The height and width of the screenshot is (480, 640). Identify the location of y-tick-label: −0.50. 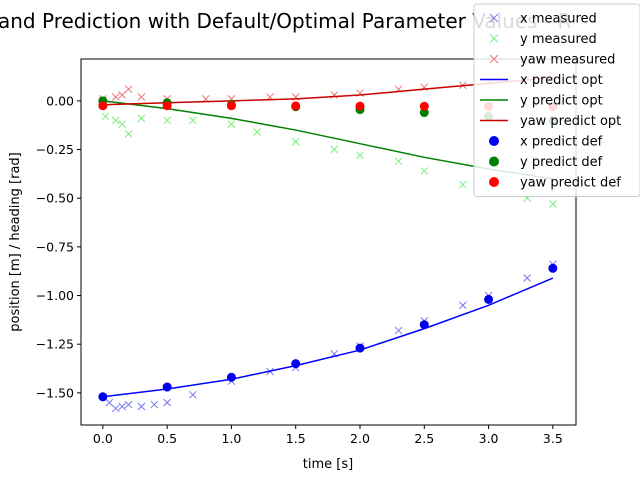
(55, 198).